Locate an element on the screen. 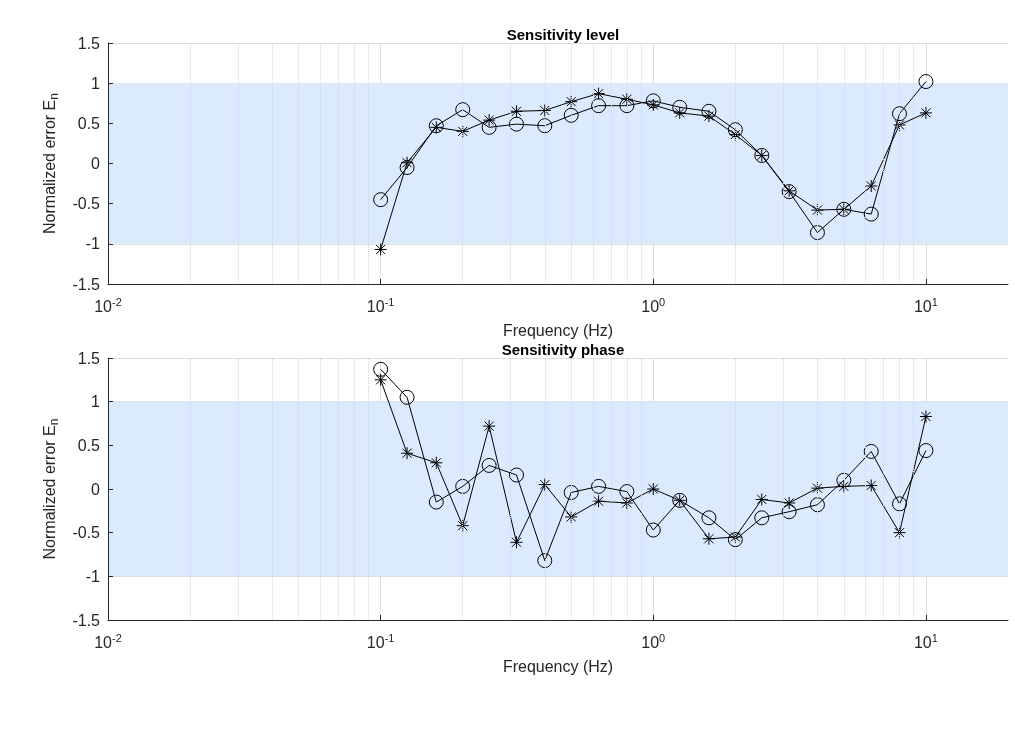 The image size is (1015, 756). chart-title: Sensitivity phase is located at coordinates (563, 349).